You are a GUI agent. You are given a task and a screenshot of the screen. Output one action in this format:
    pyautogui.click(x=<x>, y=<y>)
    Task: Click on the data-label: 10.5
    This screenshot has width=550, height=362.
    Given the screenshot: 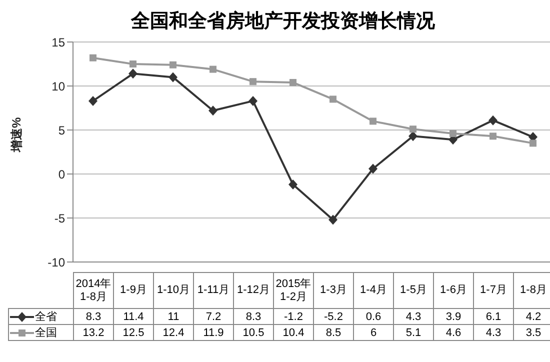 What is the action you would take?
    pyautogui.click(x=254, y=332)
    